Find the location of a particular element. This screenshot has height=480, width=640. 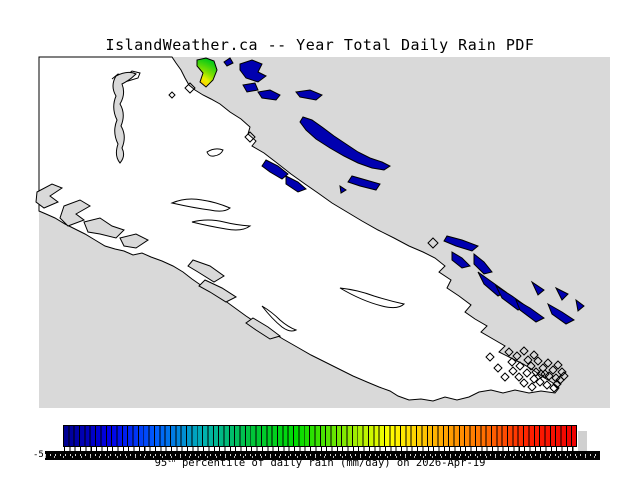

colorbar-gradient is located at coordinates (320, 436).